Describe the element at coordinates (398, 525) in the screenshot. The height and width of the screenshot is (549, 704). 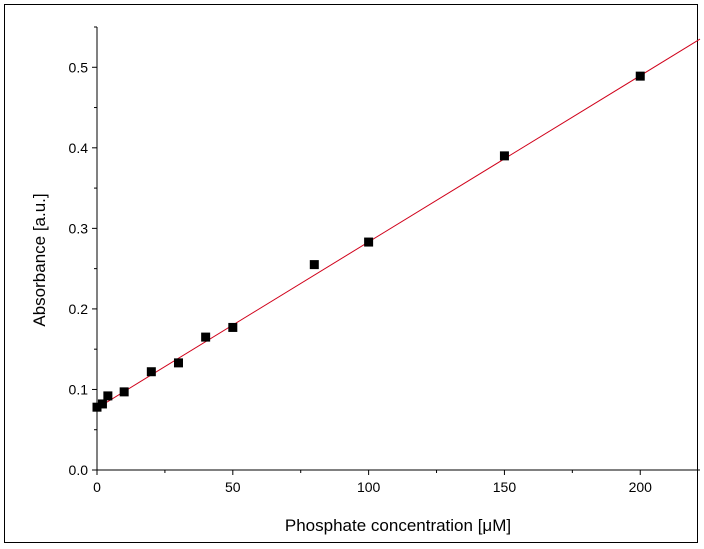
I see `x-axis-title: Phosphate concentration [μM]` at that location.